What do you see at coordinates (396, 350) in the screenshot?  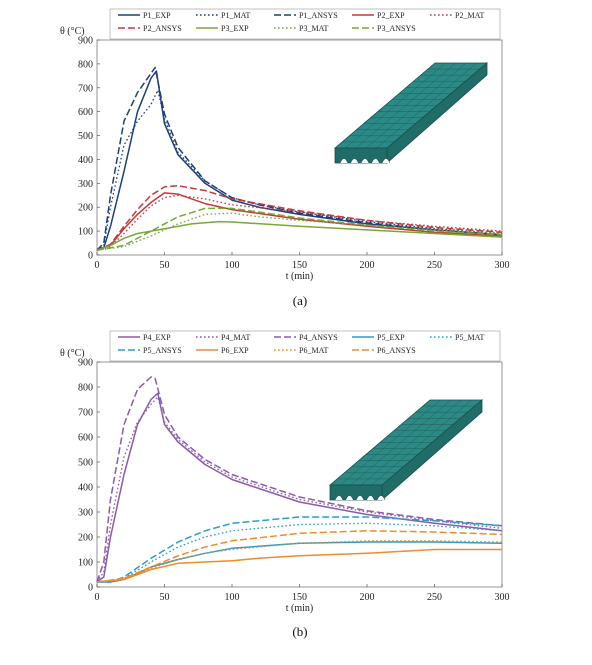 I see `legend-label: P6_ANSYS` at bounding box center [396, 350].